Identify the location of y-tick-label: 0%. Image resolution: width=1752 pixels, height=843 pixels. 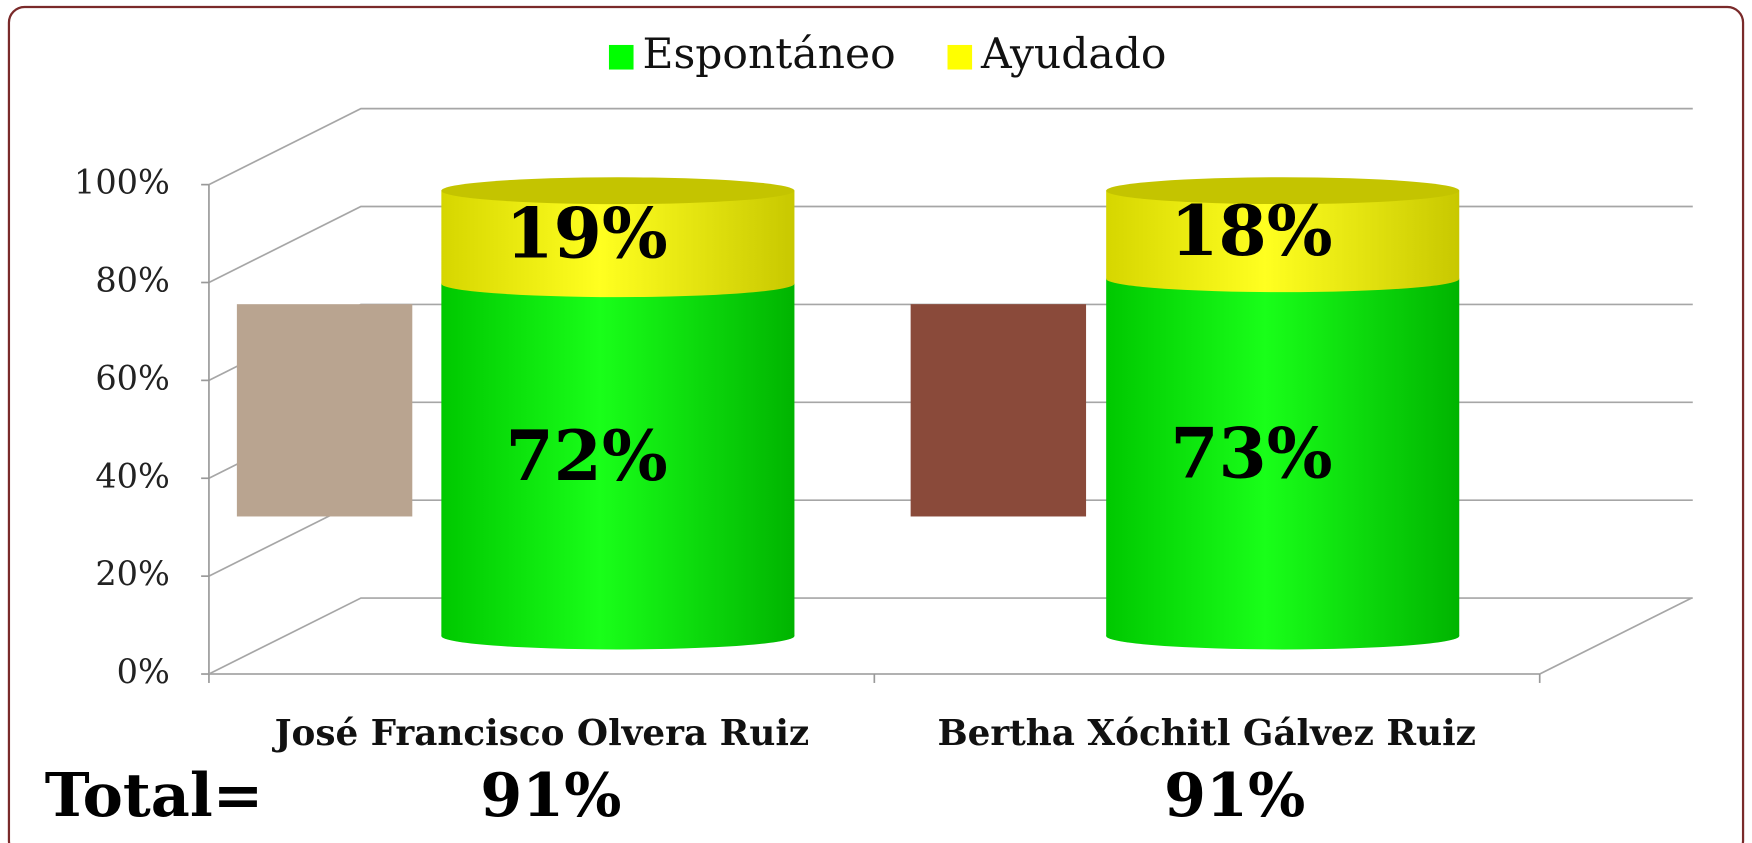
(143, 671).